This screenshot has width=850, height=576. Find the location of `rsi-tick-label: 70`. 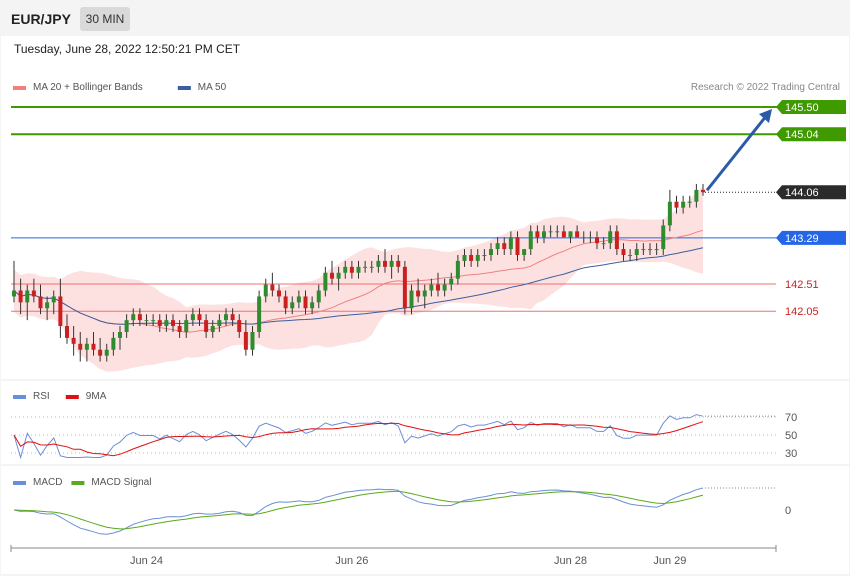

rsi-tick-label: 70 is located at coordinates (791, 418).